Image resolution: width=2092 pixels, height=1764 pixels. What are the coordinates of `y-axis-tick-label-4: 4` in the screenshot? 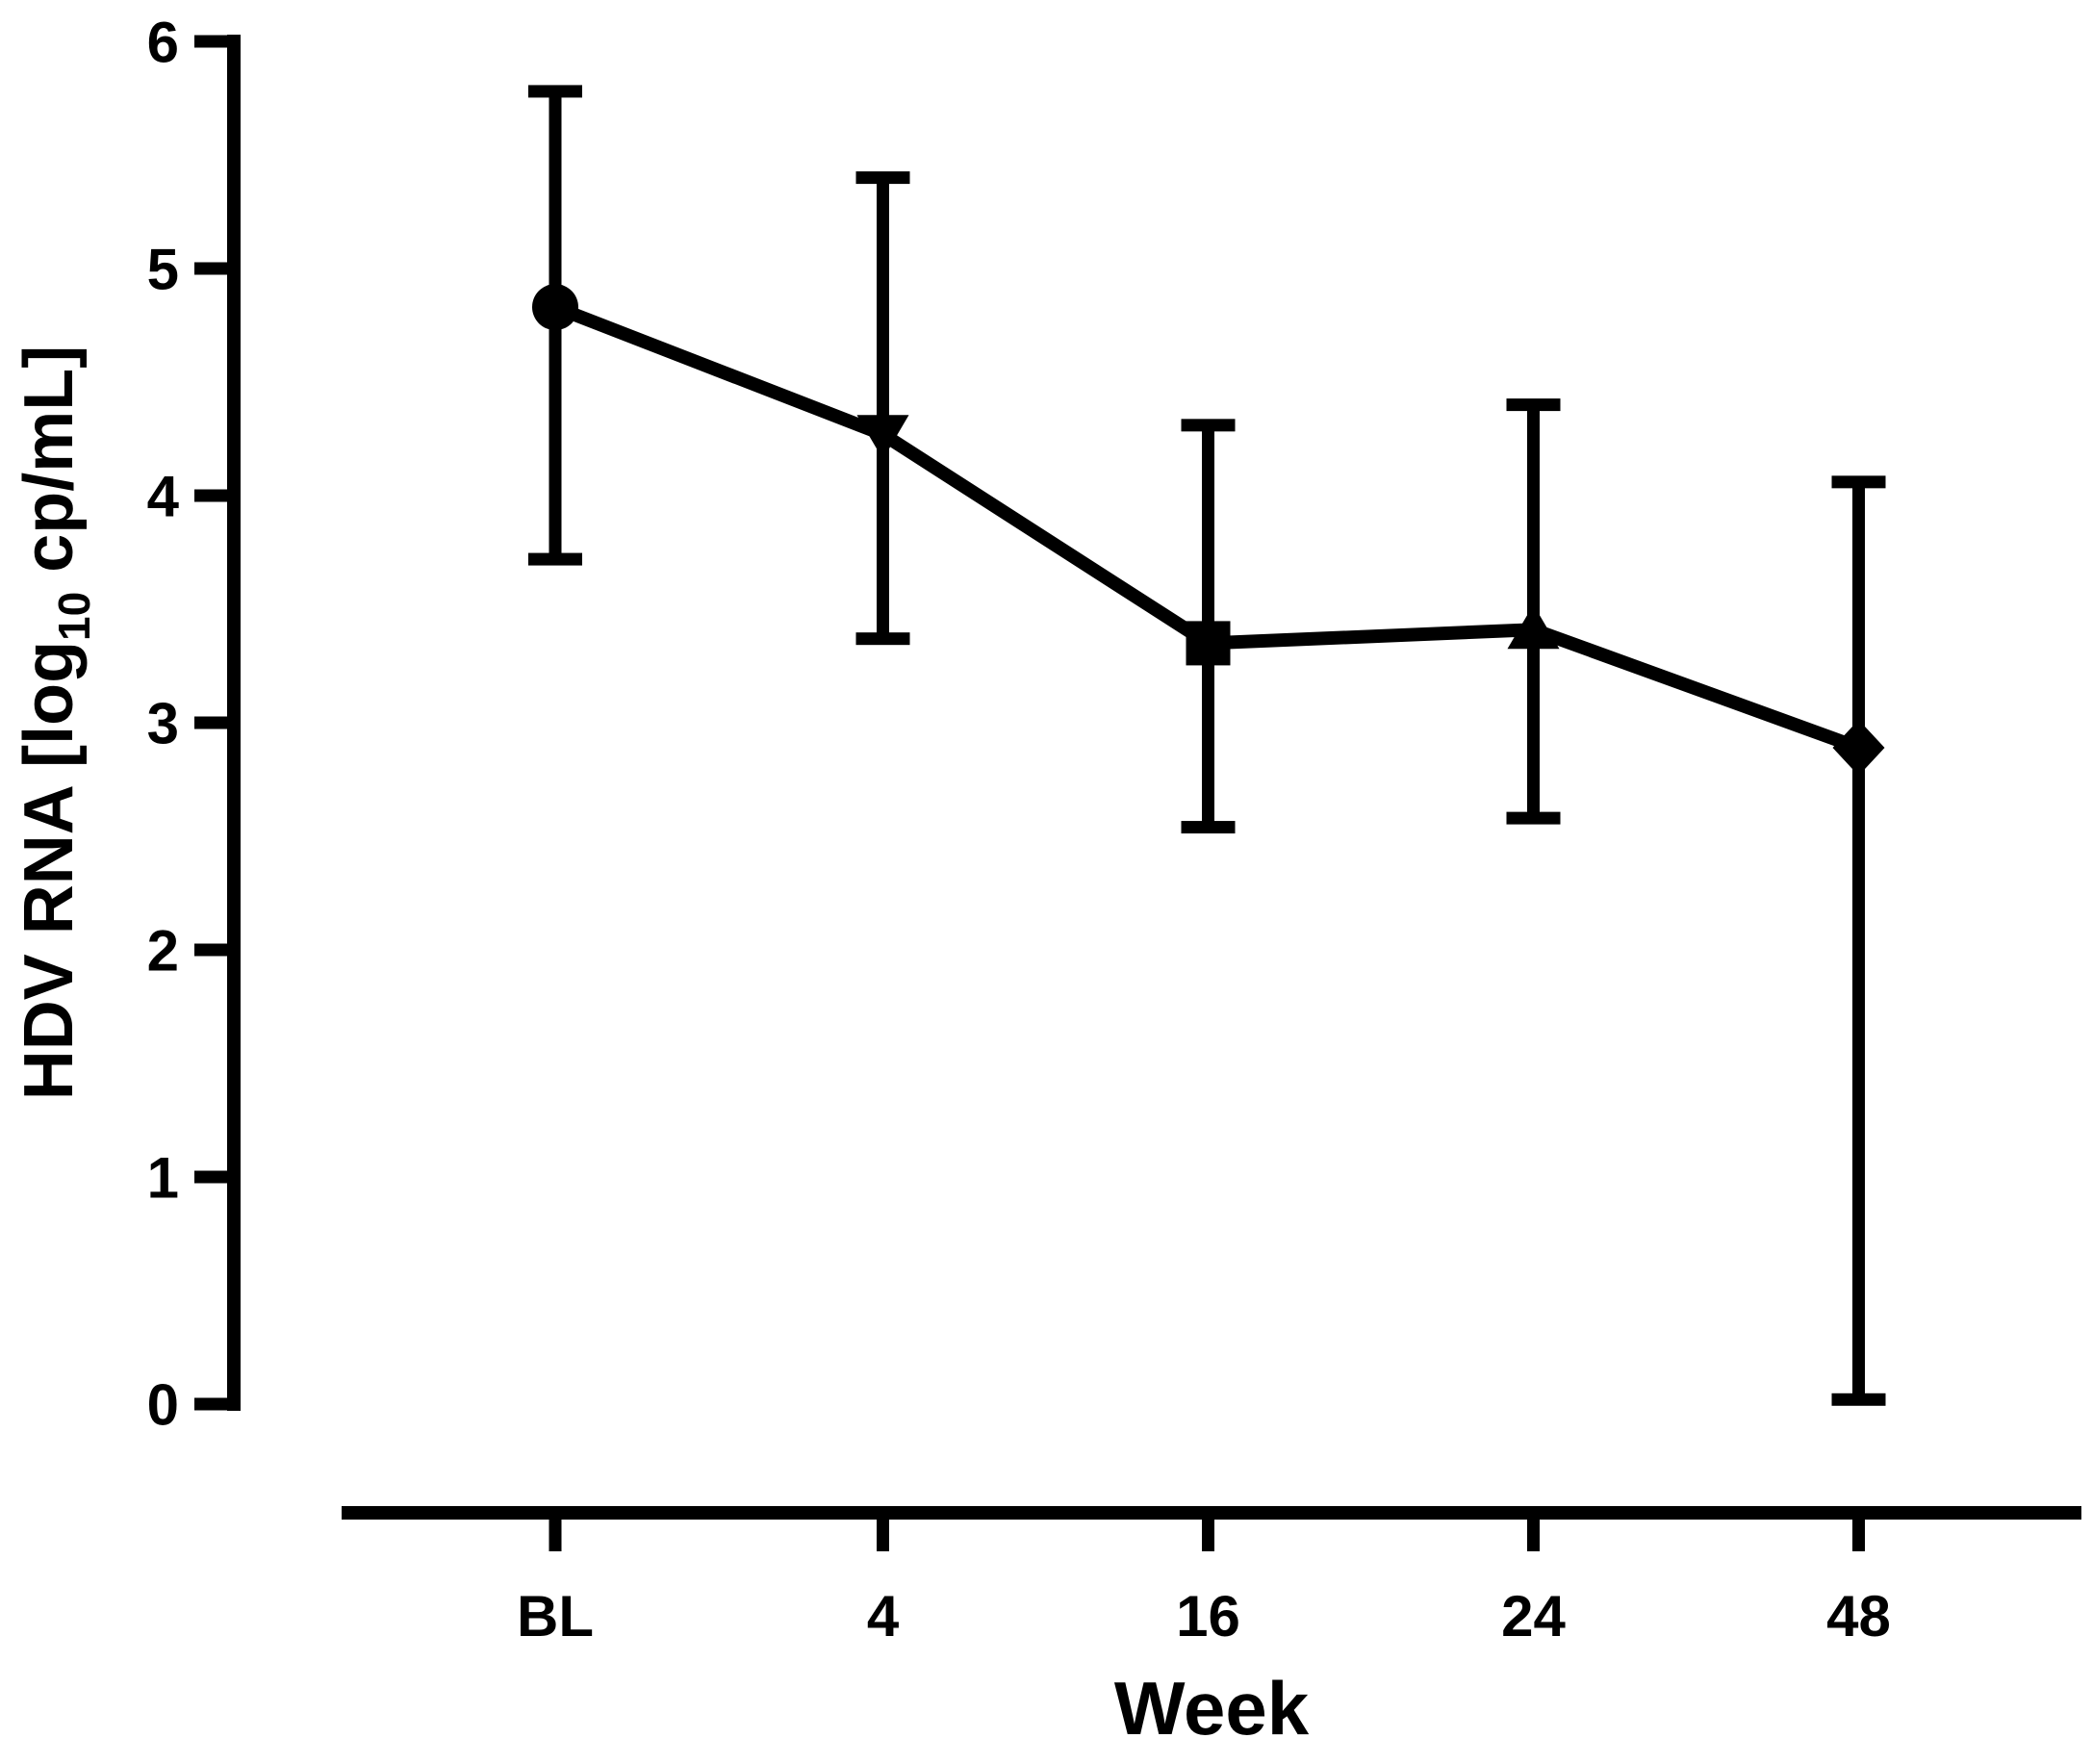 It's located at (164, 497).